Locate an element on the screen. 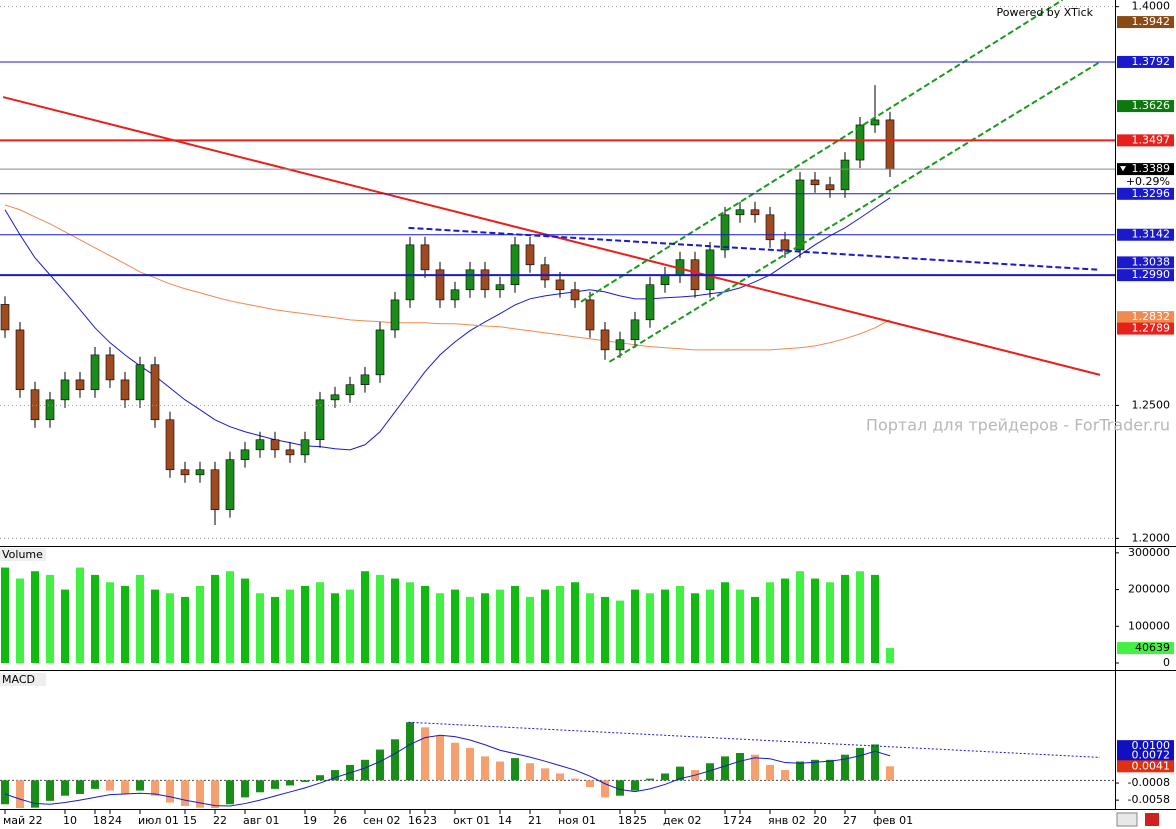 The width and height of the screenshot is (1176, 829). x-tick-label: 15 is located at coordinates (190, 820).